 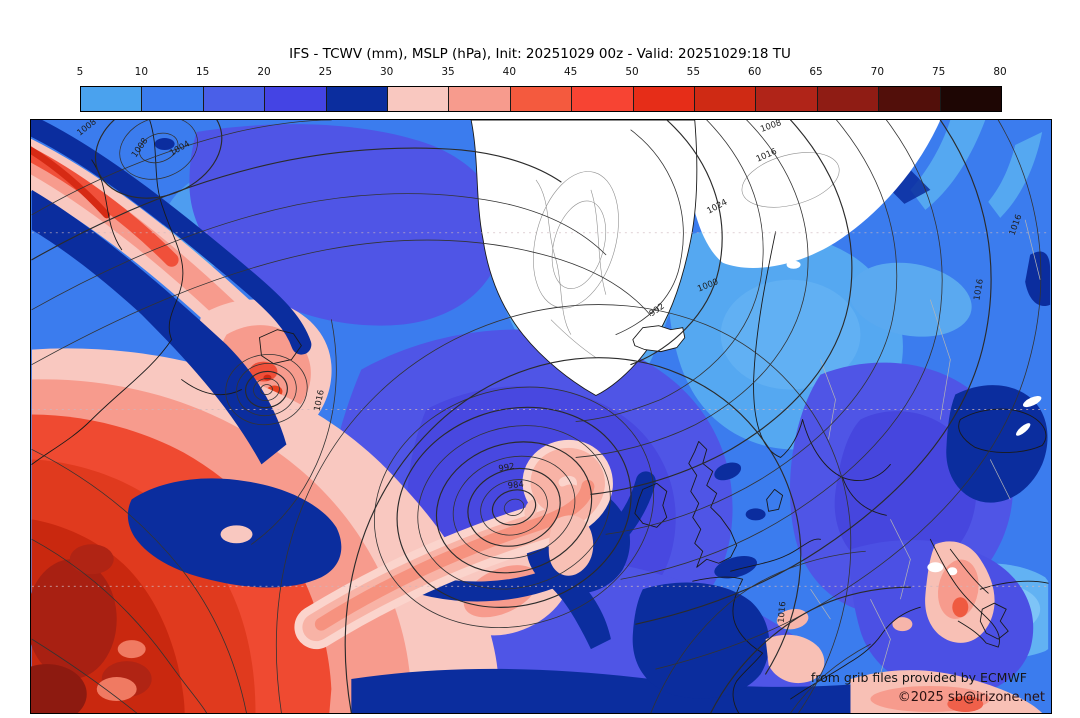 I want to click on colorbar-tick: 45, so click(x=570, y=72).